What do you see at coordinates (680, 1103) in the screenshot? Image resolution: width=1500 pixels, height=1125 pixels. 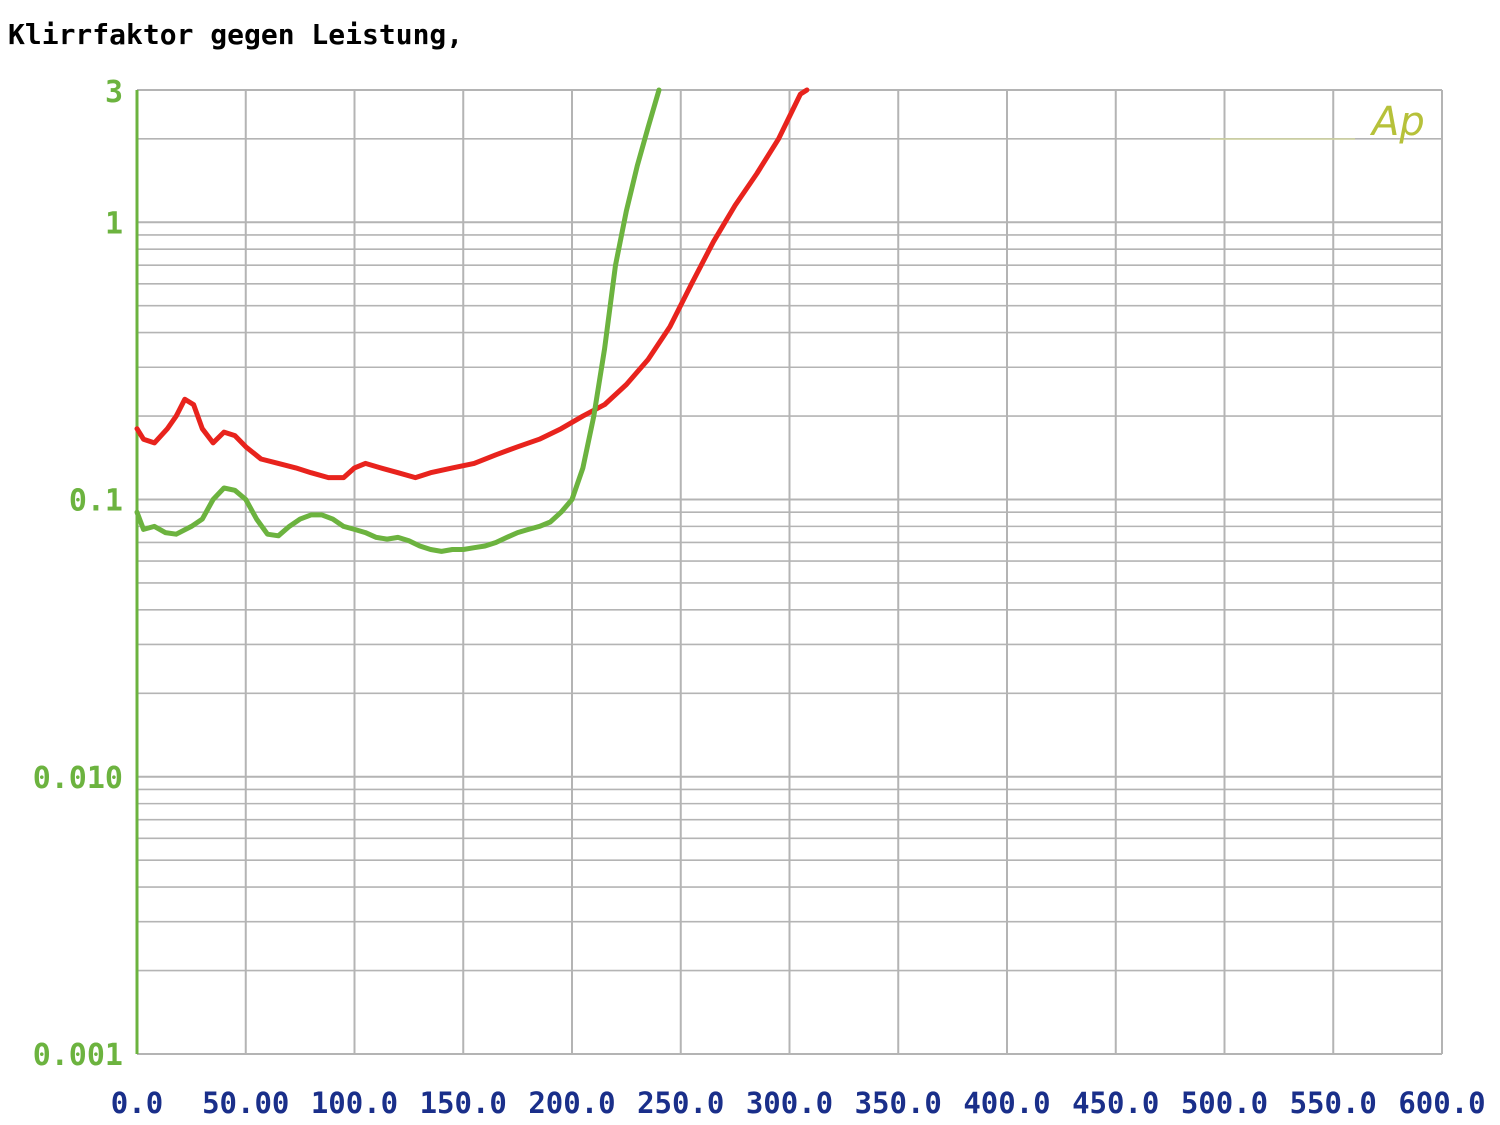 I see `x-tick-label: 250.0` at bounding box center [680, 1103].